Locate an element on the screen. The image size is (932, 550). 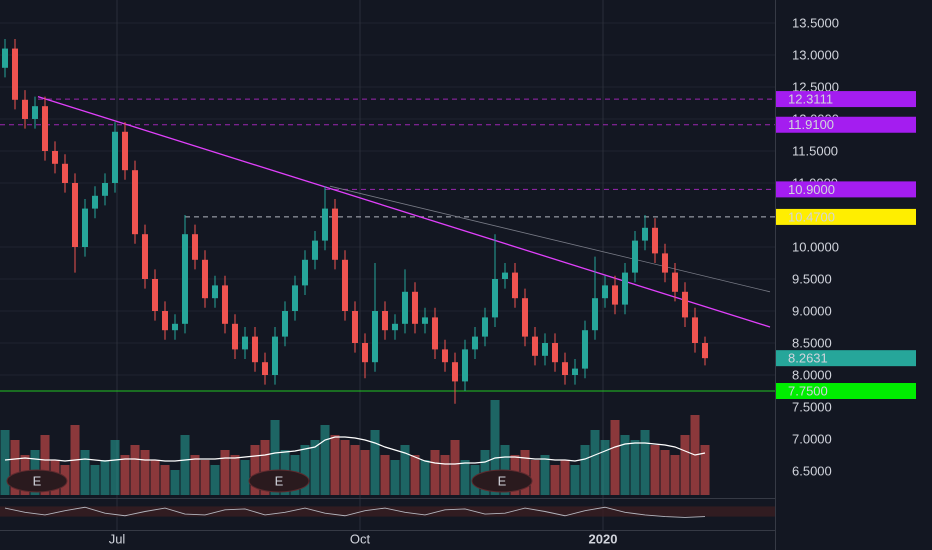
oscillator-band is located at coordinates (387, 511).